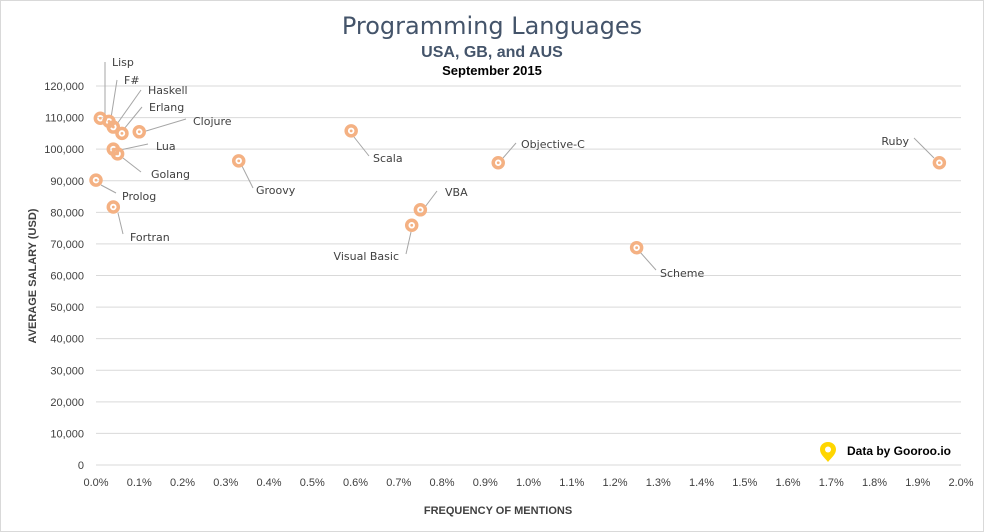 Image resolution: width=984 pixels, height=532 pixels. Describe the element at coordinates (312, 483) in the screenshot. I see `x-tick-label: 0.5%` at that location.